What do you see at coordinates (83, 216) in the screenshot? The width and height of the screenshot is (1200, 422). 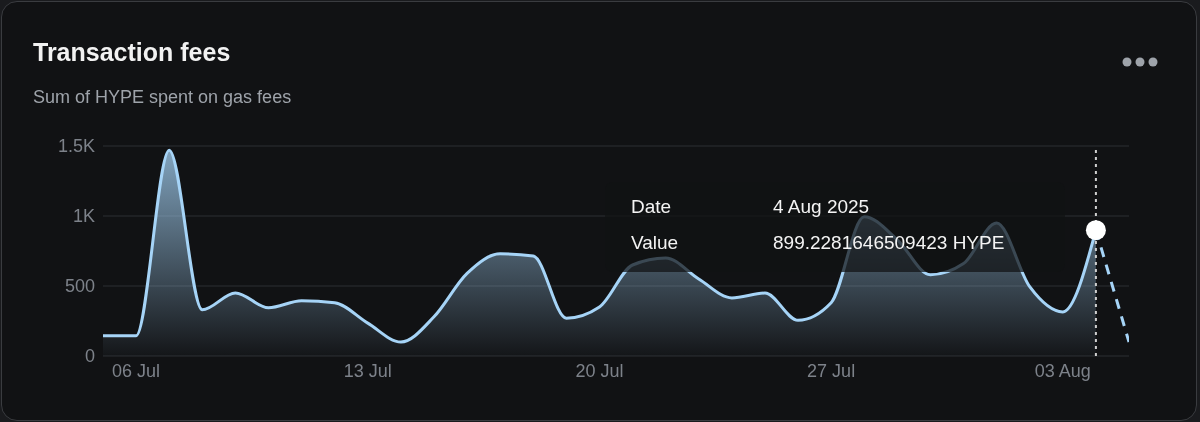 I see `y-tick-label: 1K` at bounding box center [83, 216].